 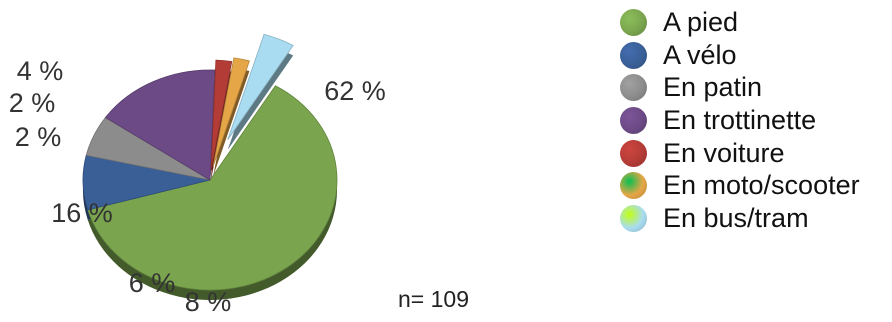 What do you see at coordinates (40, 71) in the screenshot?
I see `data-label-6: 4 %` at bounding box center [40, 71].